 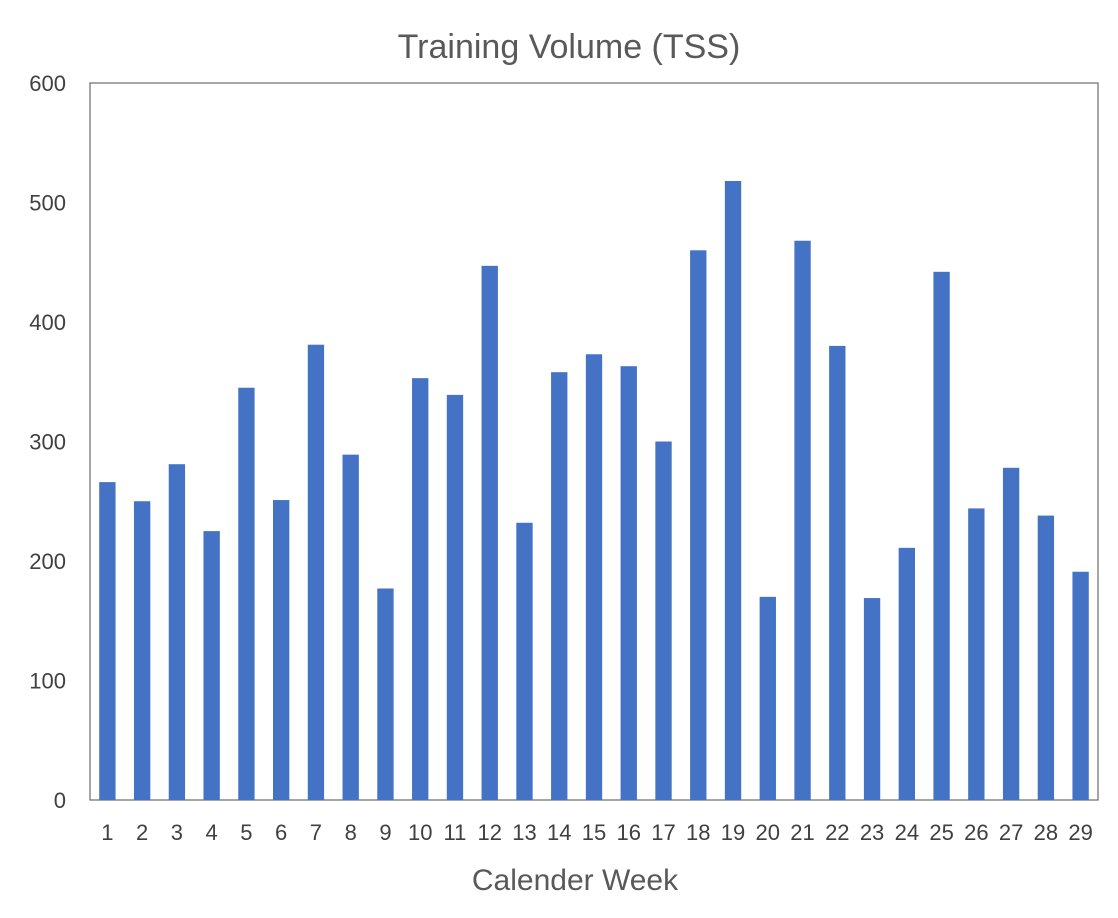 I want to click on x-tick-label: 23, so click(x=872, y=832).